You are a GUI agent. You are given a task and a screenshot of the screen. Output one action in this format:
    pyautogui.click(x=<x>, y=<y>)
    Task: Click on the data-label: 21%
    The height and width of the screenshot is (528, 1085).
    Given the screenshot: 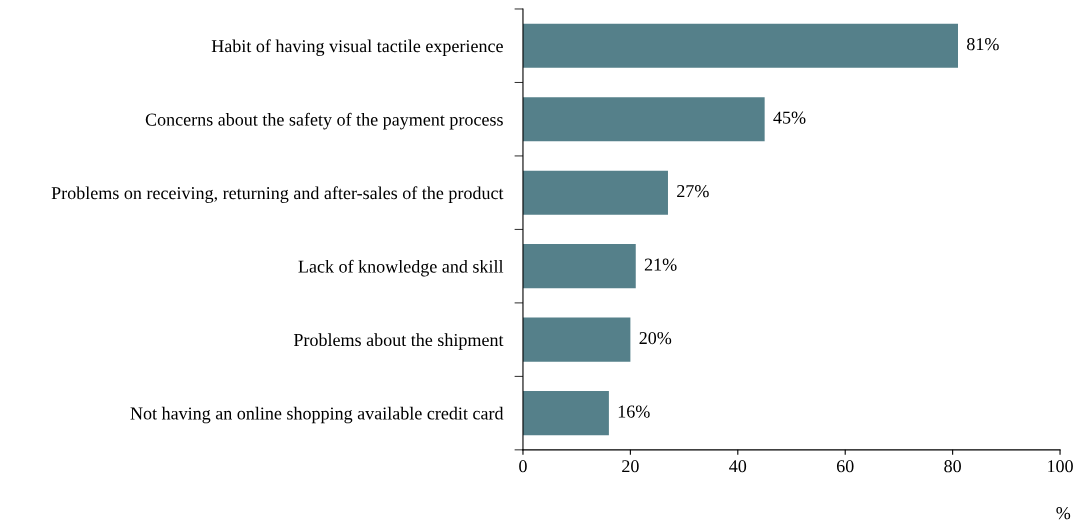 What is the action you would take?
    pyautogui.click(x=660, y=264)
    